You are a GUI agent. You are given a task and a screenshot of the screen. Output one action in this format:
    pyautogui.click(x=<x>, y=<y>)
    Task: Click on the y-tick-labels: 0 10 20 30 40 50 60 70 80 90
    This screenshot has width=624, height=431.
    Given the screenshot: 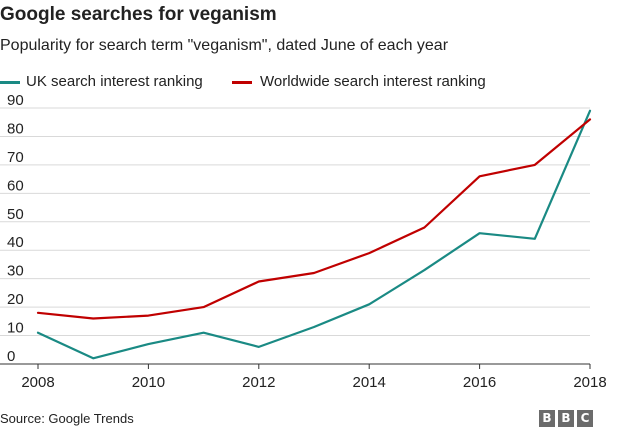 What is the action you would take?
    pyautogui.click(x=15, y=228)
    